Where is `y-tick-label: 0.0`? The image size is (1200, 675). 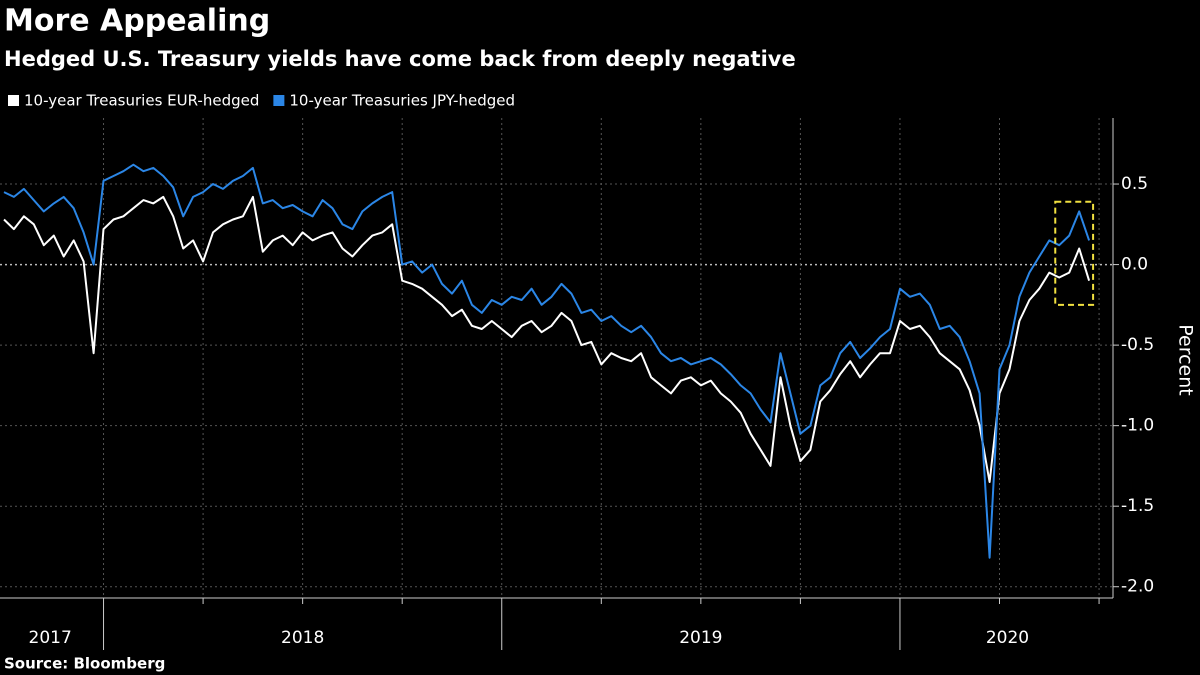
y-tick-label: 0.0 is located at coordinates (1134, 265).